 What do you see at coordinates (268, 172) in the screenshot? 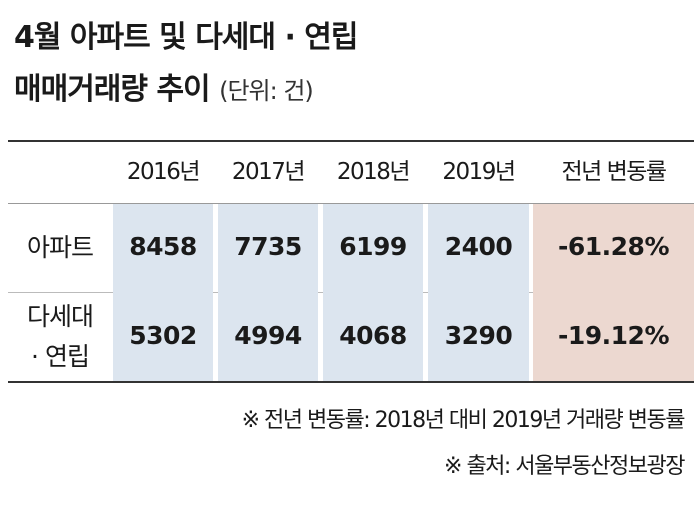
I see `column-header: 2017년` at bounding box center [268, 172].